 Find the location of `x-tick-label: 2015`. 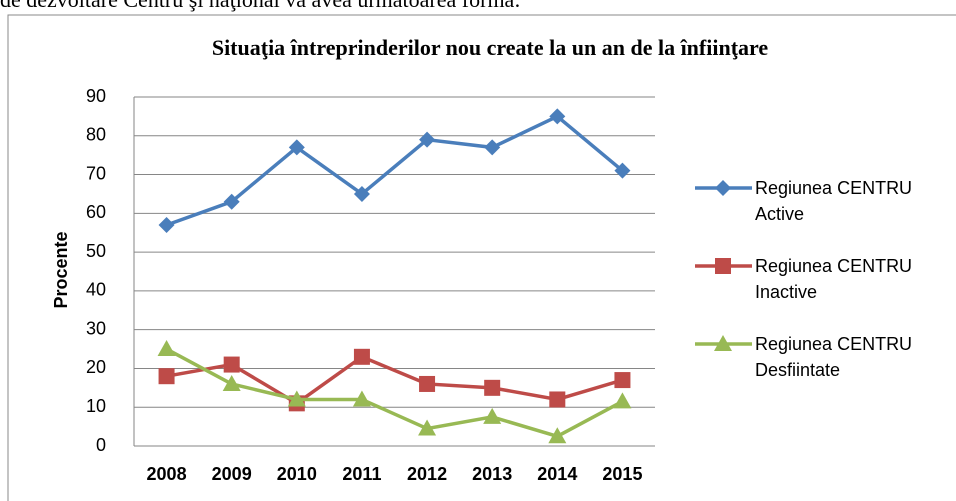

x-tick-label: 2015 is located at coordinates (622, 474).